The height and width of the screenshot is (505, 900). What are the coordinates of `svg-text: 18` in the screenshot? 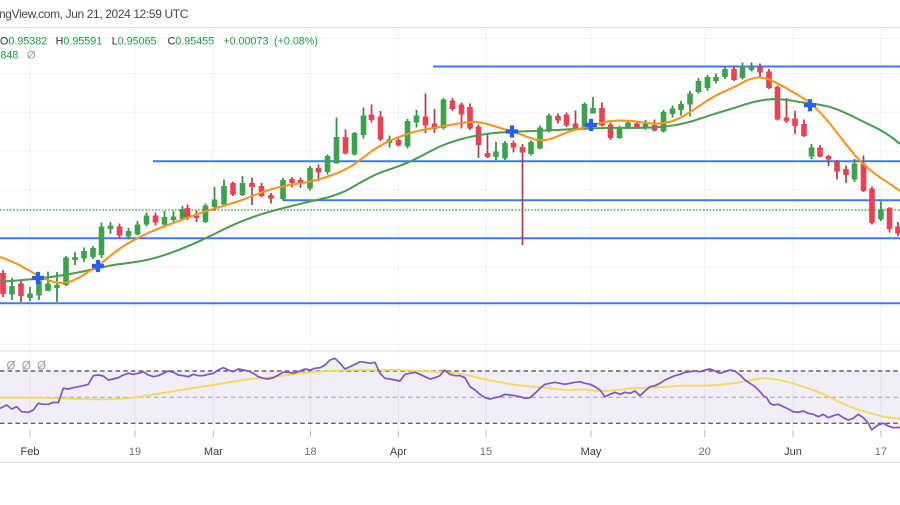 It's located at (310, 452).